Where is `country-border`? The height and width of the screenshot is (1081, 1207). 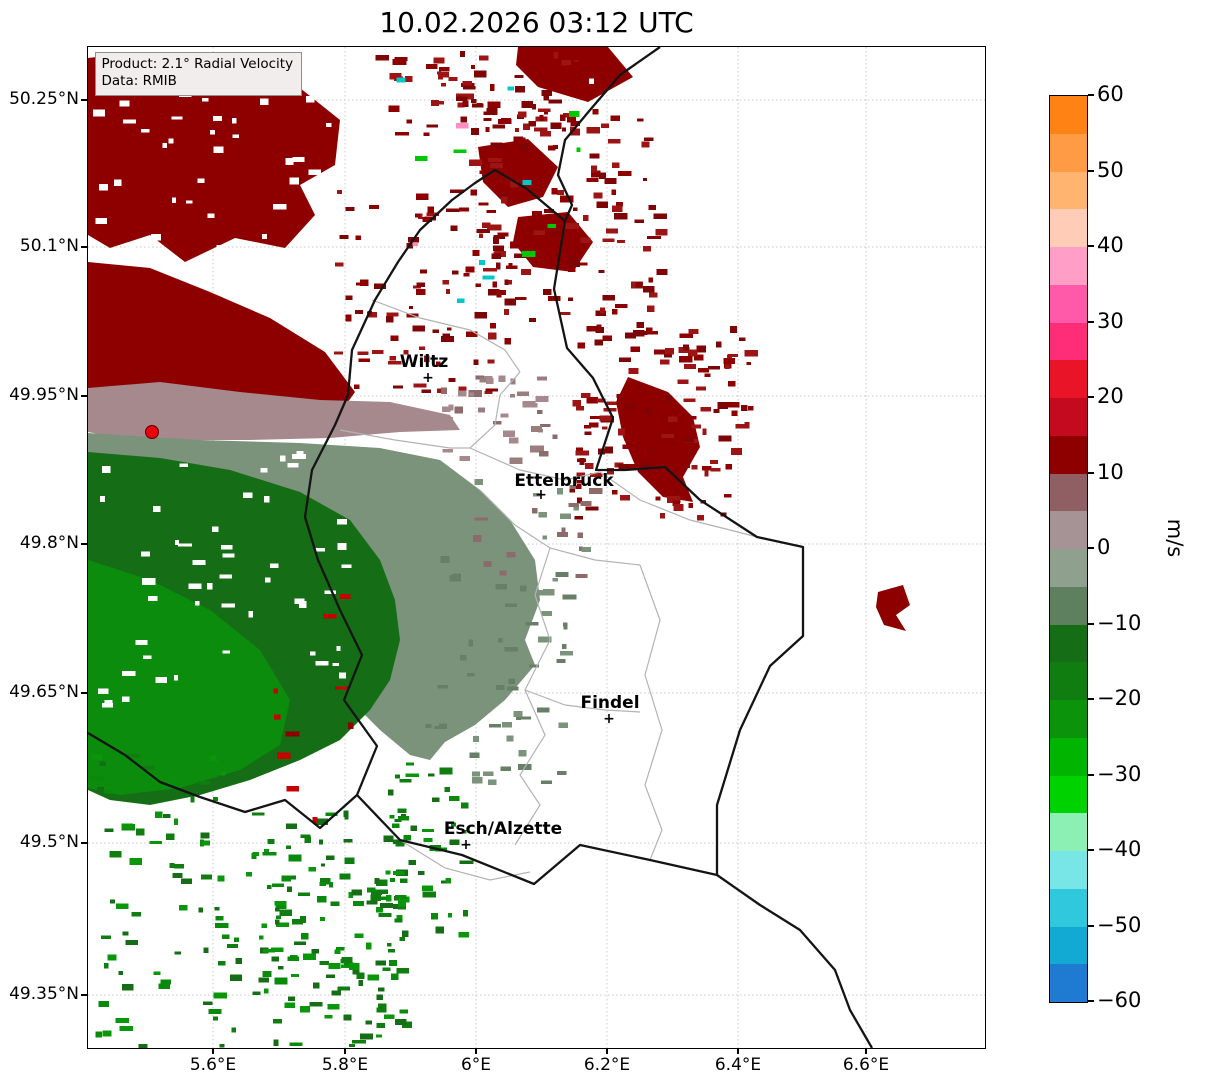 country-border is located at coordinates (222, 780).